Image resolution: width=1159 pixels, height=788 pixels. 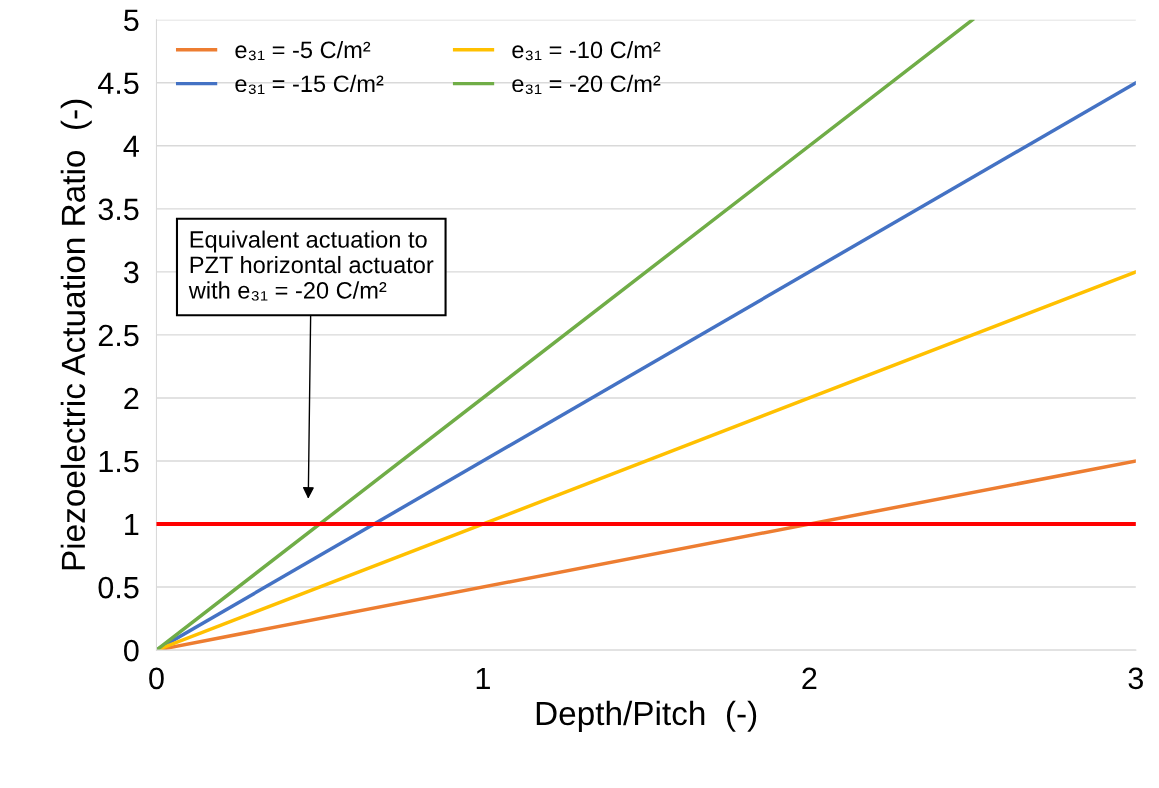 What do you see at coordinates (809, 678) in the screenshot?
I see `x-tick-label: 2` at bounding box center [809, 678].